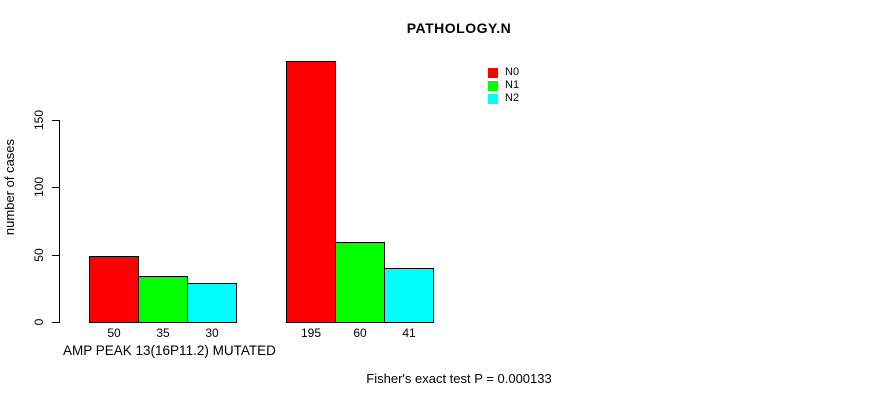 This screenshot has width=890, height=400. What do you see at coordinates (459, 378) in the screenshot?
I see `stat-annotation: Fisher's exact test P = 0.000133` at bounding box center [459, 378].